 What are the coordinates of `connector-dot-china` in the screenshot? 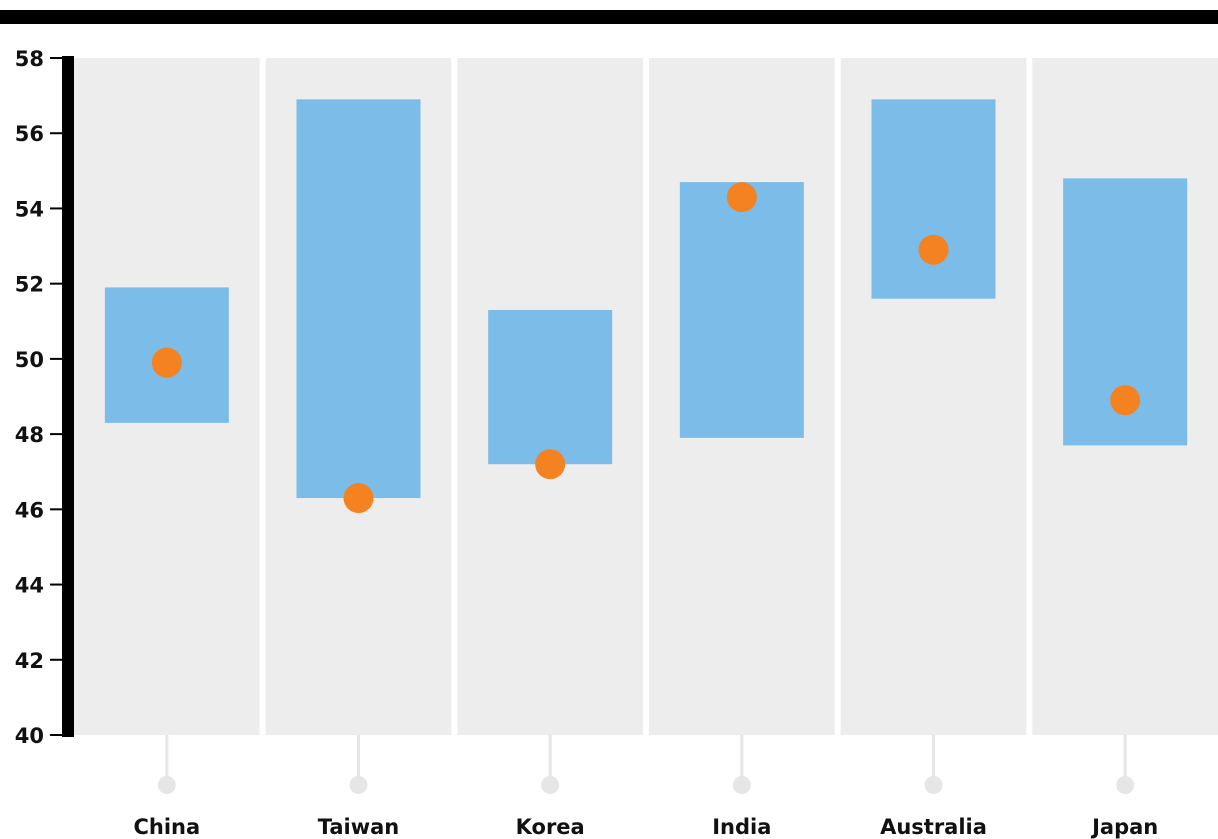 It's located at (166, 785).